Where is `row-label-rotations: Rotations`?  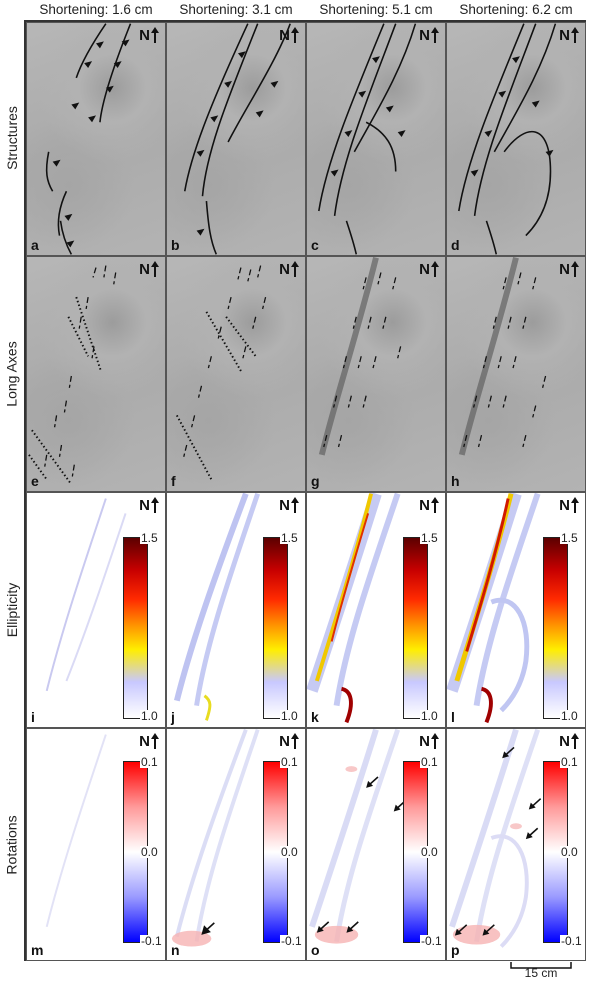
row-label-rotations: Rotations is located at coordinates (12, 844).